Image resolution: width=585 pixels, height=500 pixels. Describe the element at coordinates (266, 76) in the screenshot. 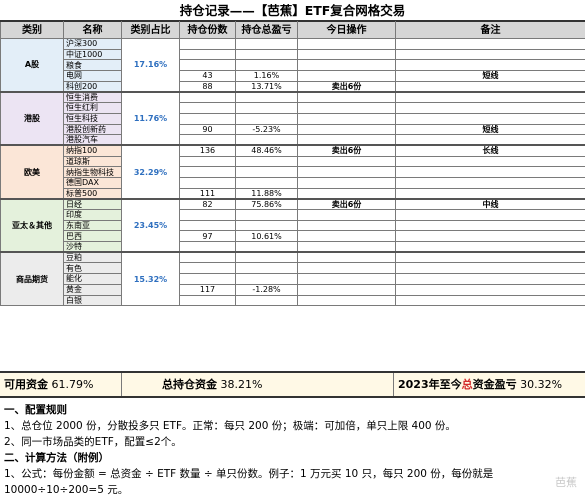

I see `pnl-cell: 1.16%` at that location.